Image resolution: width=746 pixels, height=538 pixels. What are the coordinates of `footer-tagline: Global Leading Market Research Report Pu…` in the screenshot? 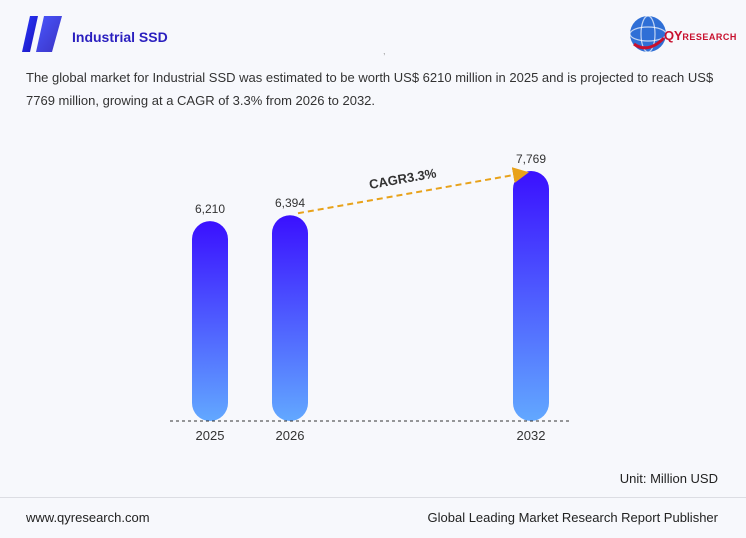 It's located at (573, 517).